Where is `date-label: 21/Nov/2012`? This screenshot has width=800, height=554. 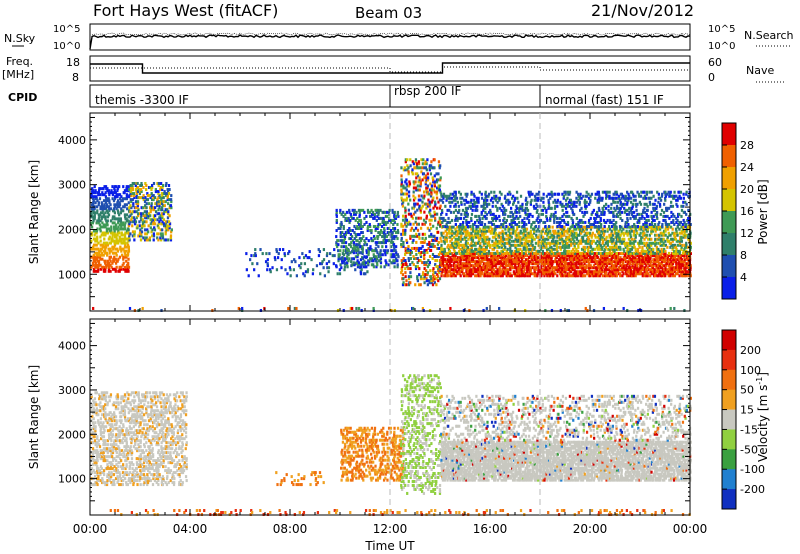 date-label: 21/Nov/2012 is located at coordinates (642, 10).